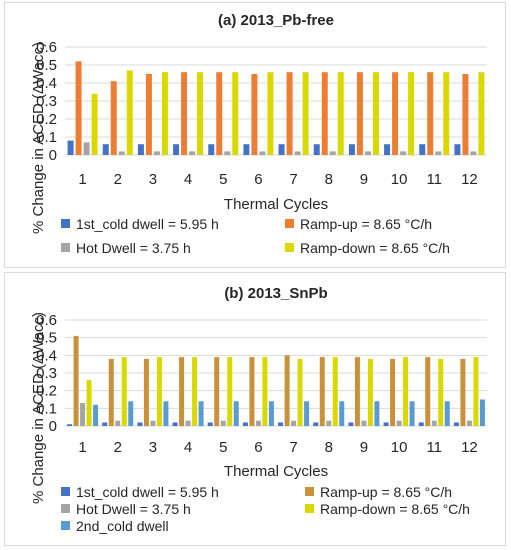 The width and height of the screenshot is (511, 550). Describe the element at coordinates (395, 509) in the screenshot. I see `legend-entry: Ramp-down = 8.65 °C/h` at that location.